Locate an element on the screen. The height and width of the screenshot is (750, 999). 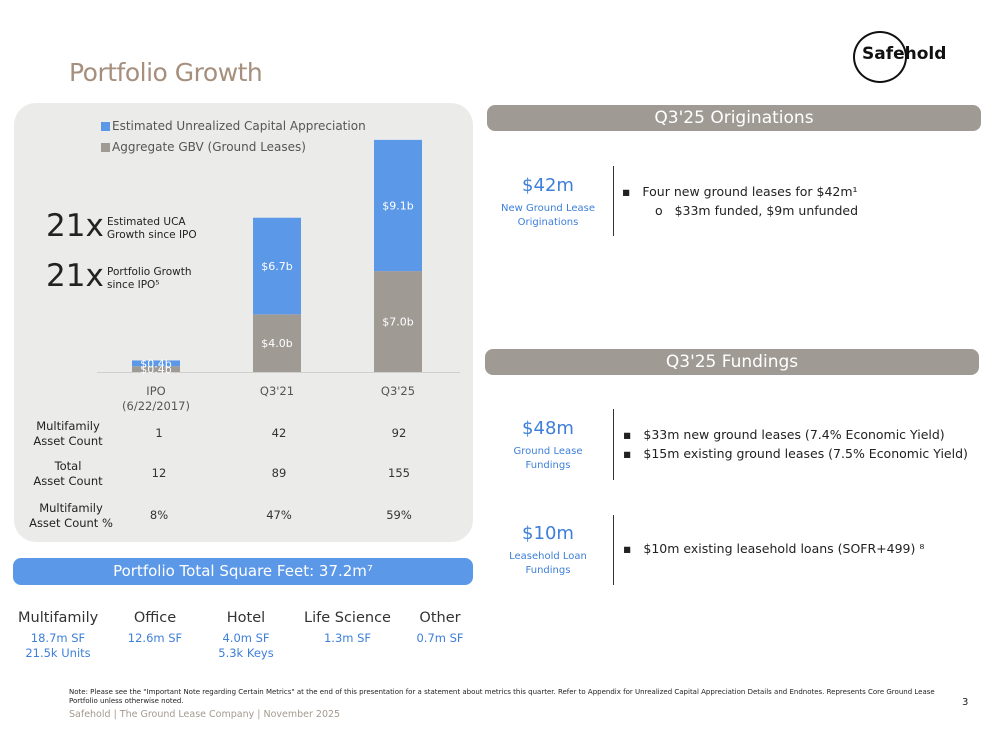
portfolio-growth-label: Portfolio Growth since IPO⁵ is located at coordinates (149, 278).